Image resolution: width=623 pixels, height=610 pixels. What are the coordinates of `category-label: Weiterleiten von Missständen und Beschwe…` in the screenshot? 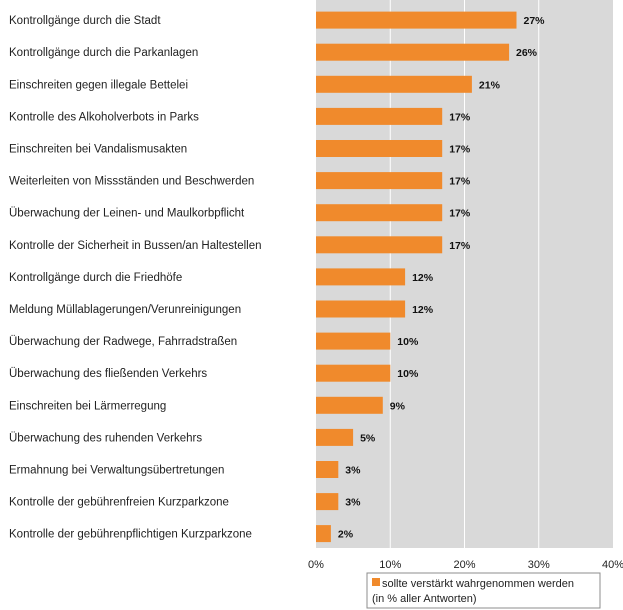 It's located at (131, 182).